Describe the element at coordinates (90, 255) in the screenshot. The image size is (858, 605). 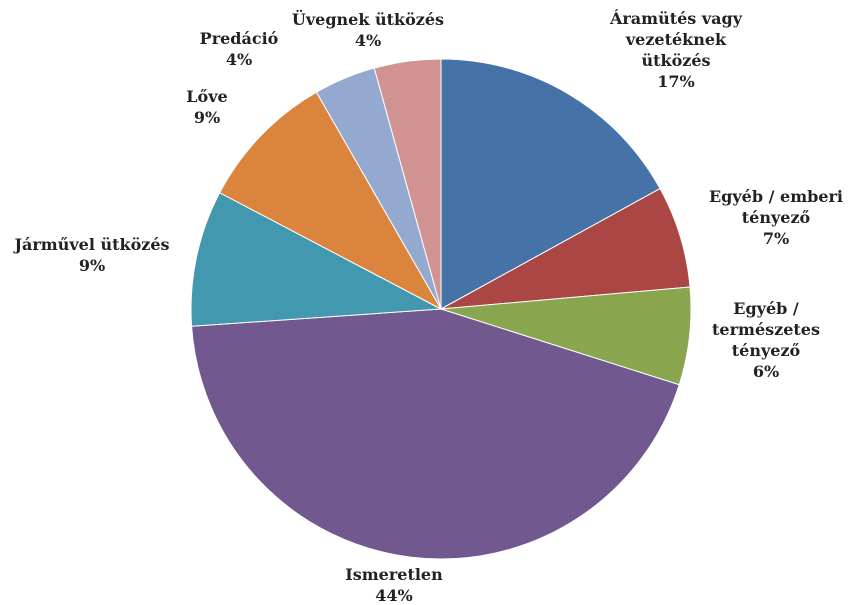
I see `slice-label: Járművel ütközés 9%` at that location.